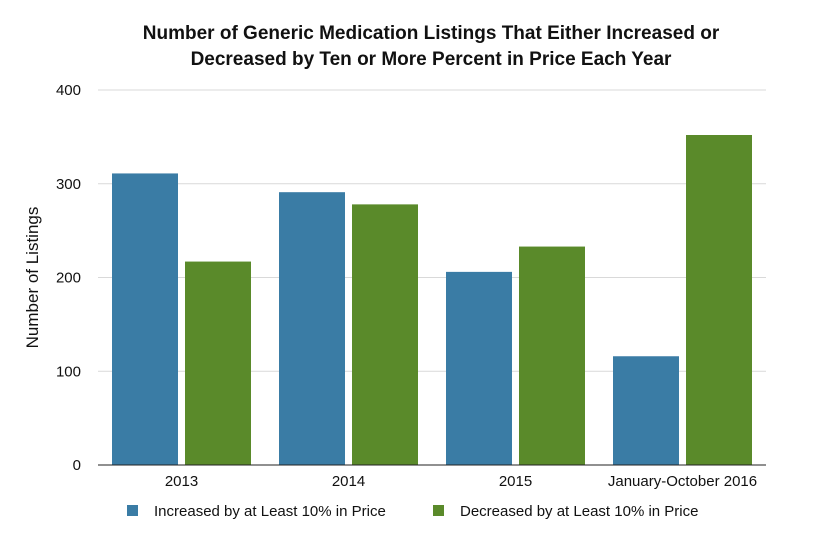 This screenshot has width=820, height=539. I want to click on y-axis-label: Number of Listings, so click(32, 278).